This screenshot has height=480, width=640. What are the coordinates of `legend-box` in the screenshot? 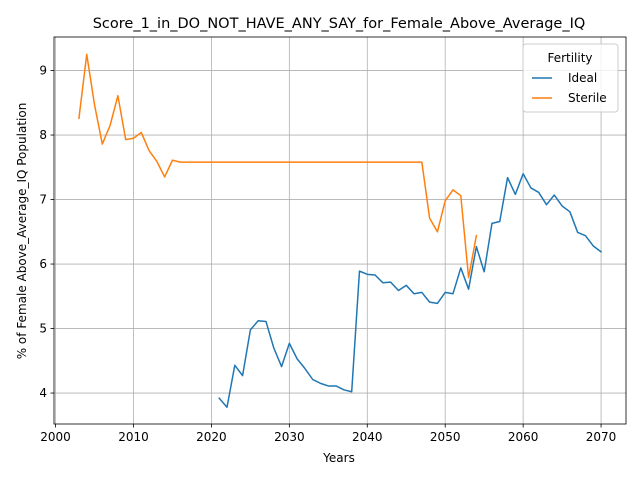 It's located at (570, 78).